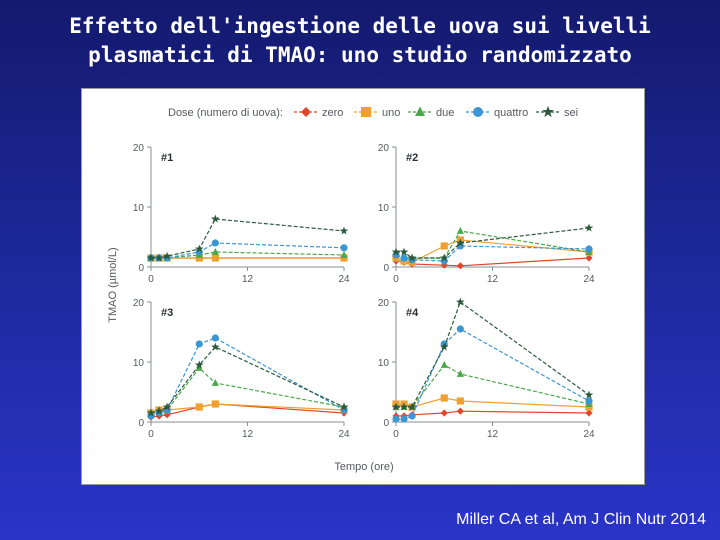  I want to click on panel-4-point-due, so click(444, 364).